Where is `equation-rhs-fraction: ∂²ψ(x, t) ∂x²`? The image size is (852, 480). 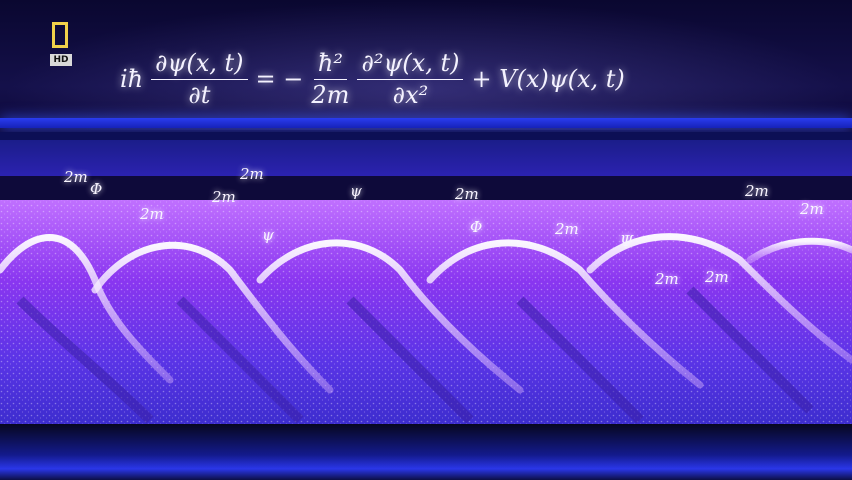 equation-rhs-fraction: ∂²ψ(x, t) ∂x² is located at coordinates (410, 79).